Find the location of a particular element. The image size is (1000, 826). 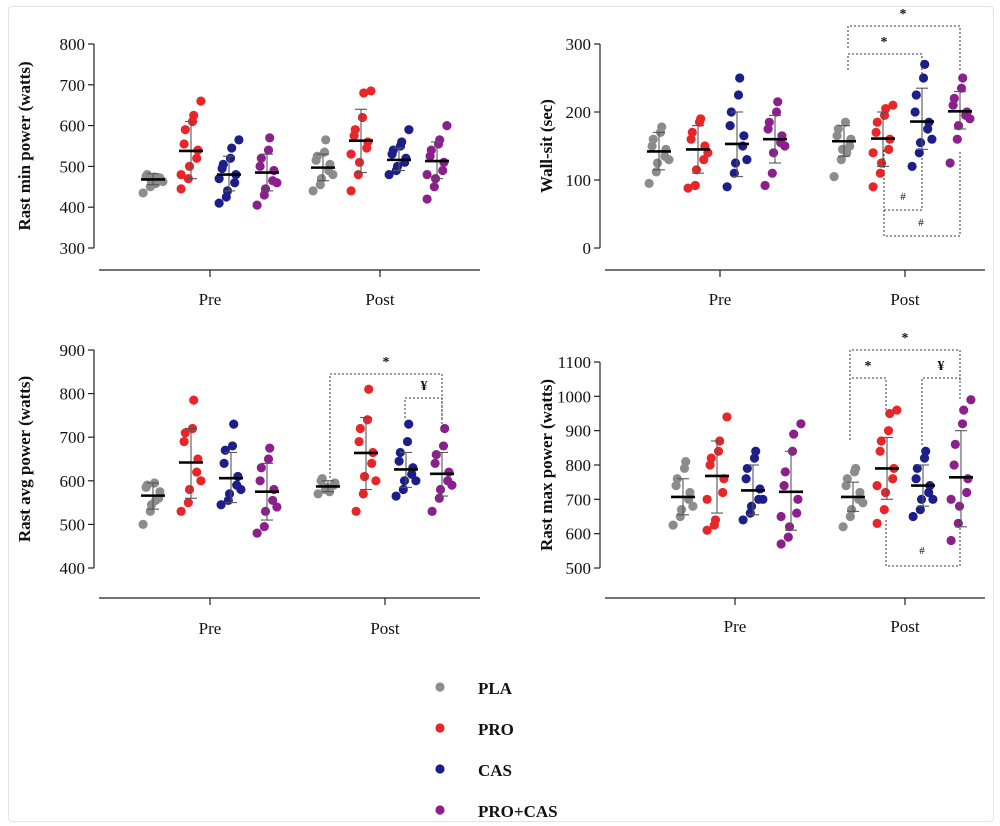

legend-label: CAS is located at coordinates (495, 770).